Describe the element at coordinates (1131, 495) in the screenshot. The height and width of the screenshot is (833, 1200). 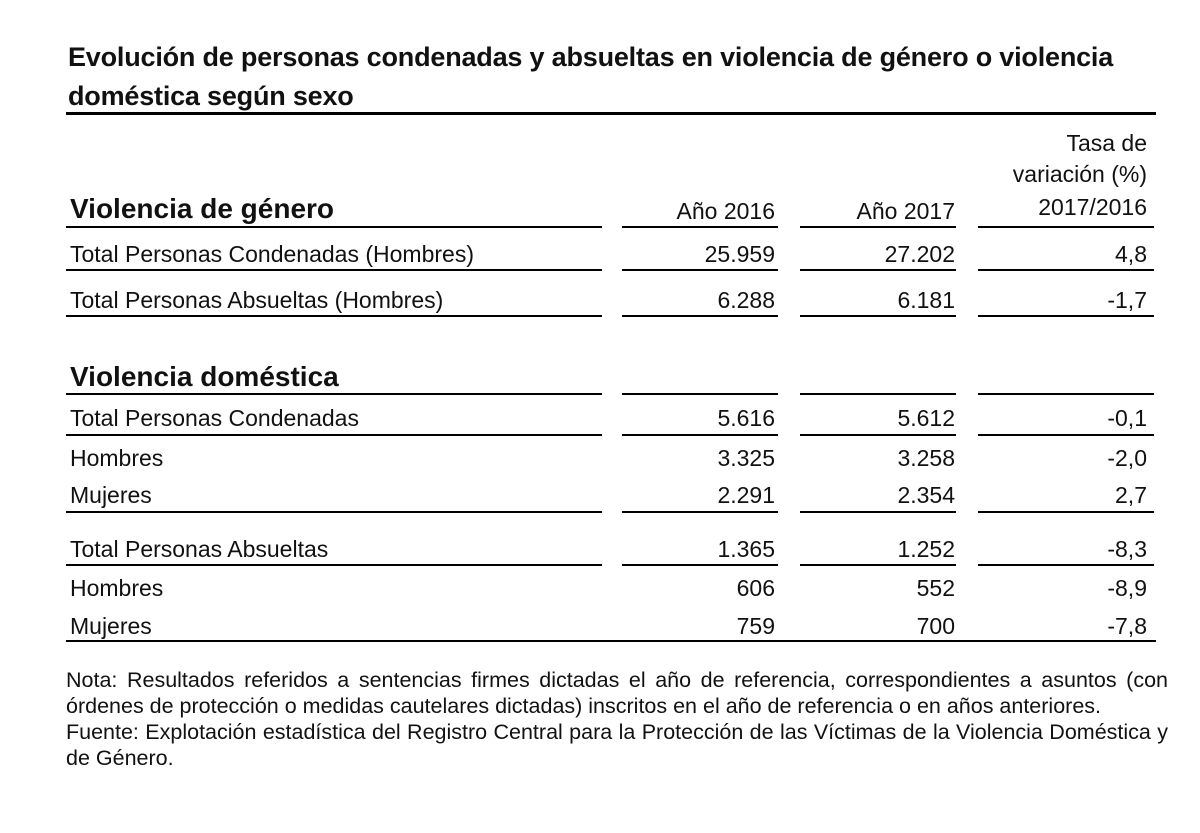
I see `value-rate: 2,7` at that location.